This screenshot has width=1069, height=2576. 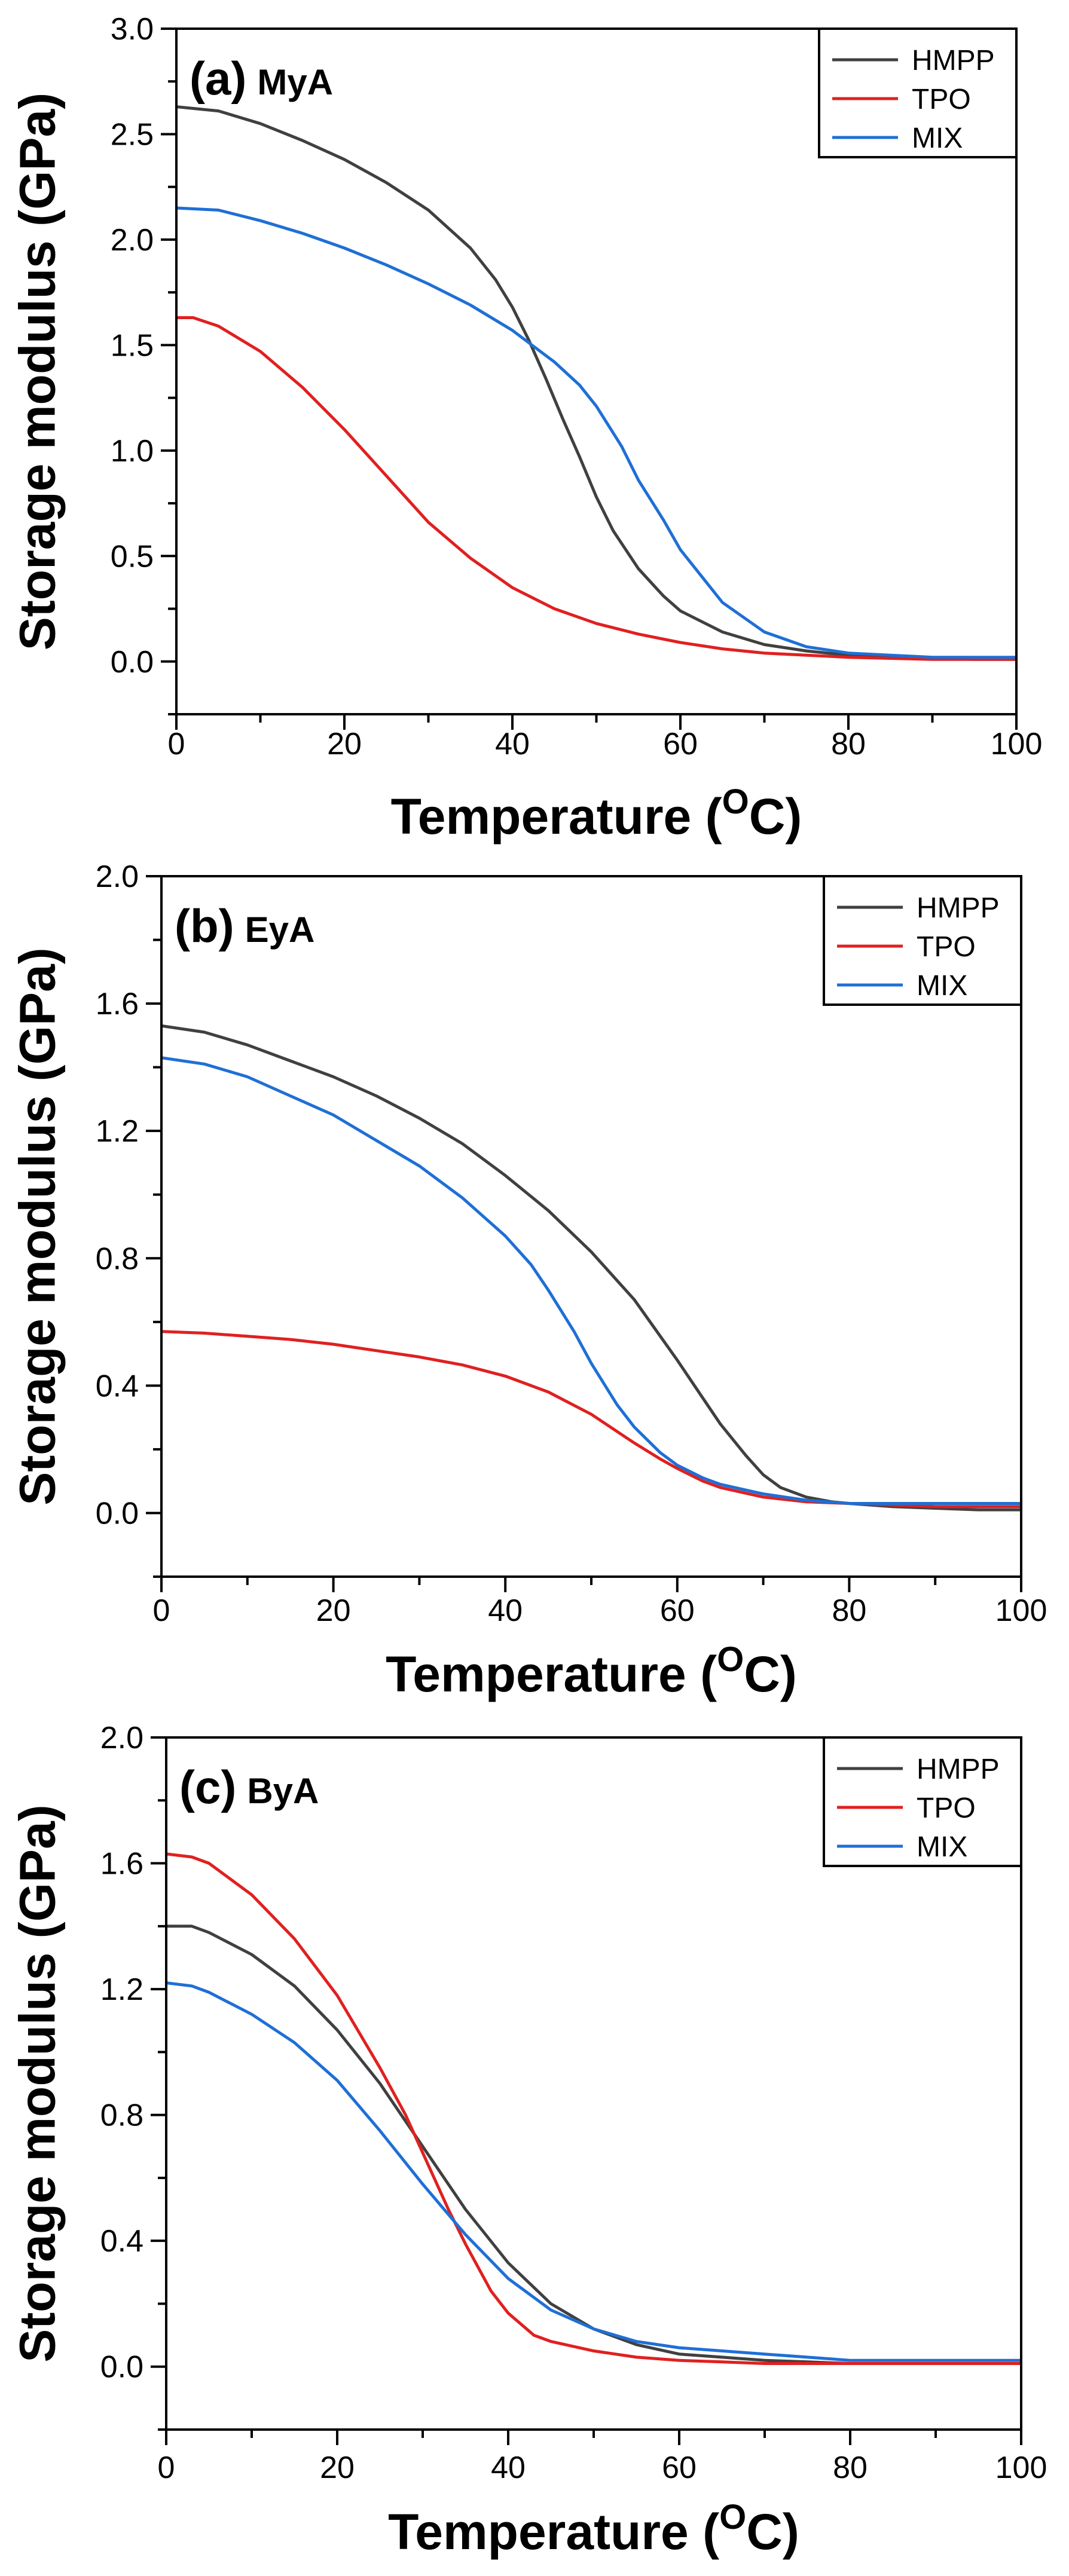 I want to click on panel-a-x-axis-title-unit: C), so click(x=776, y=816).